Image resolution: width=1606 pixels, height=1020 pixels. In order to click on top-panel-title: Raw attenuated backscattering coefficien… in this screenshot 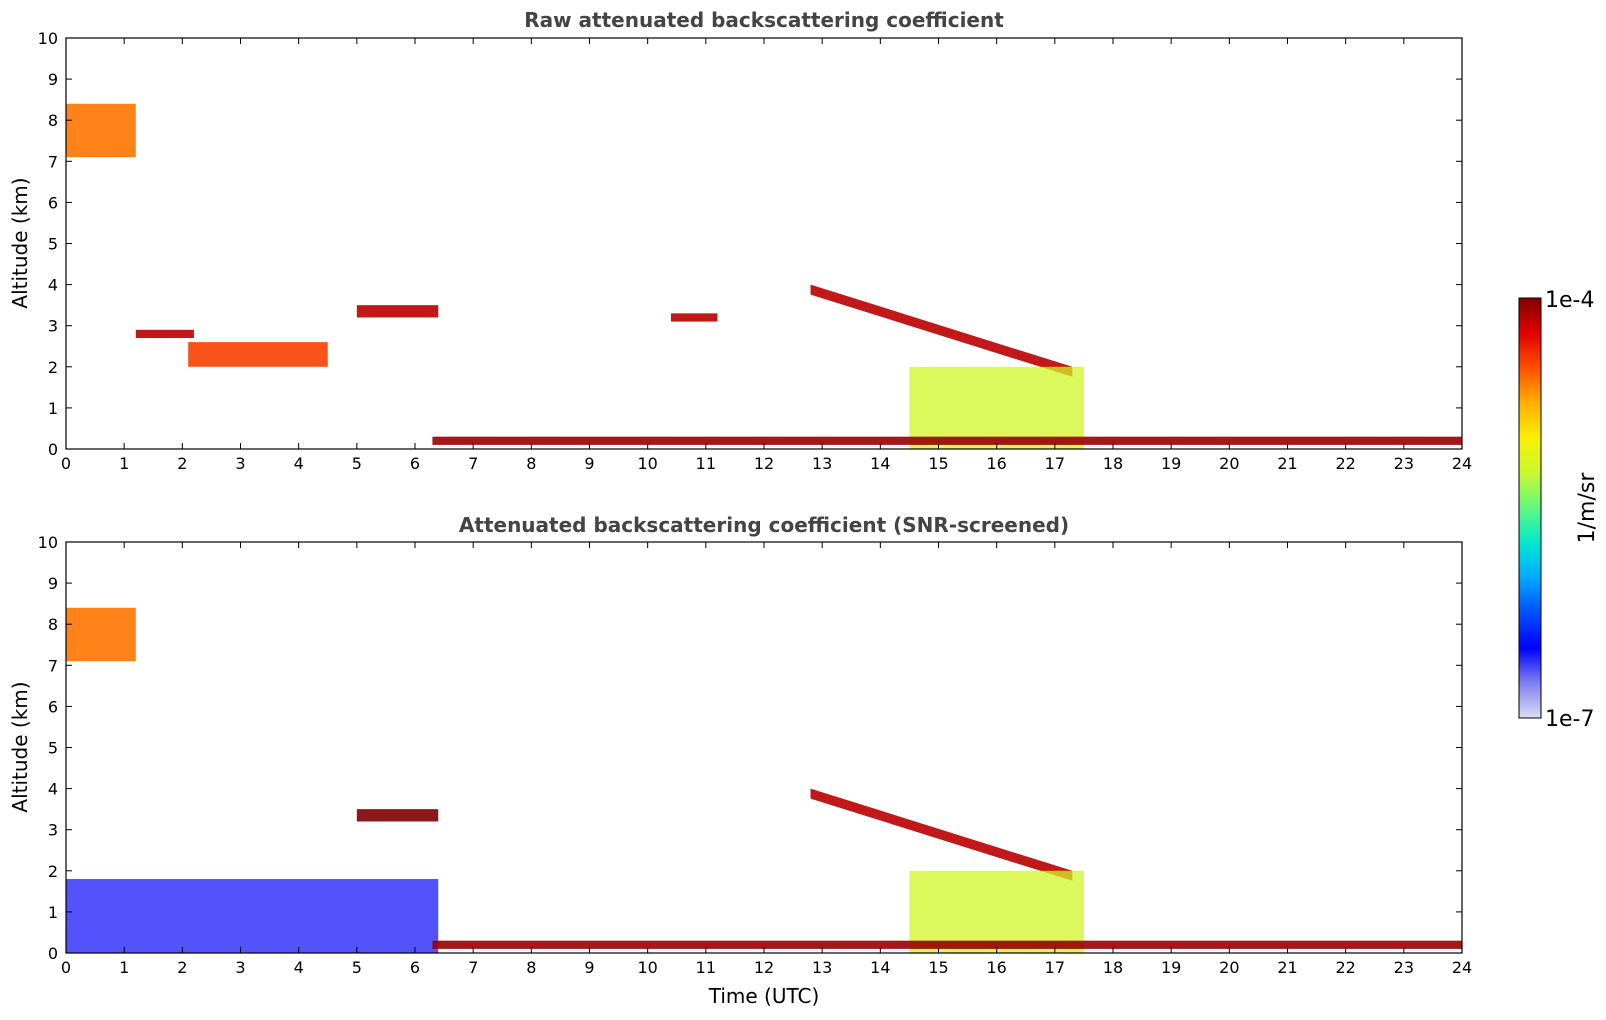, I will do `click(764, 20)`.